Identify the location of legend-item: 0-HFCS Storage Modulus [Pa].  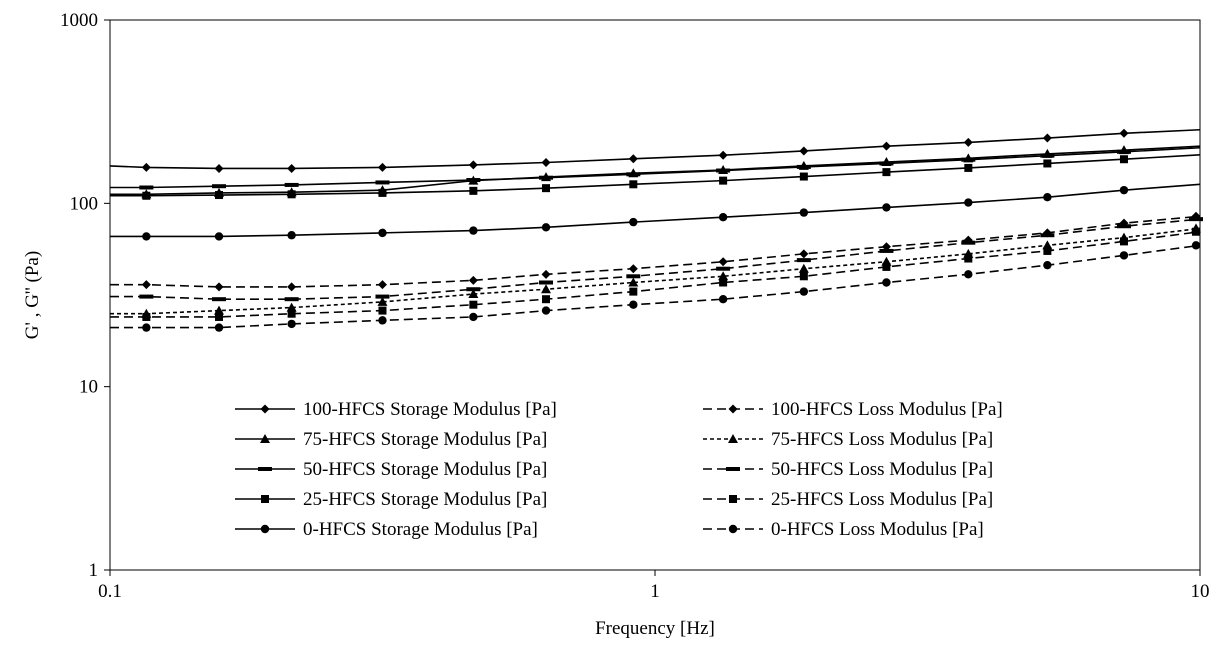
(386, 529).